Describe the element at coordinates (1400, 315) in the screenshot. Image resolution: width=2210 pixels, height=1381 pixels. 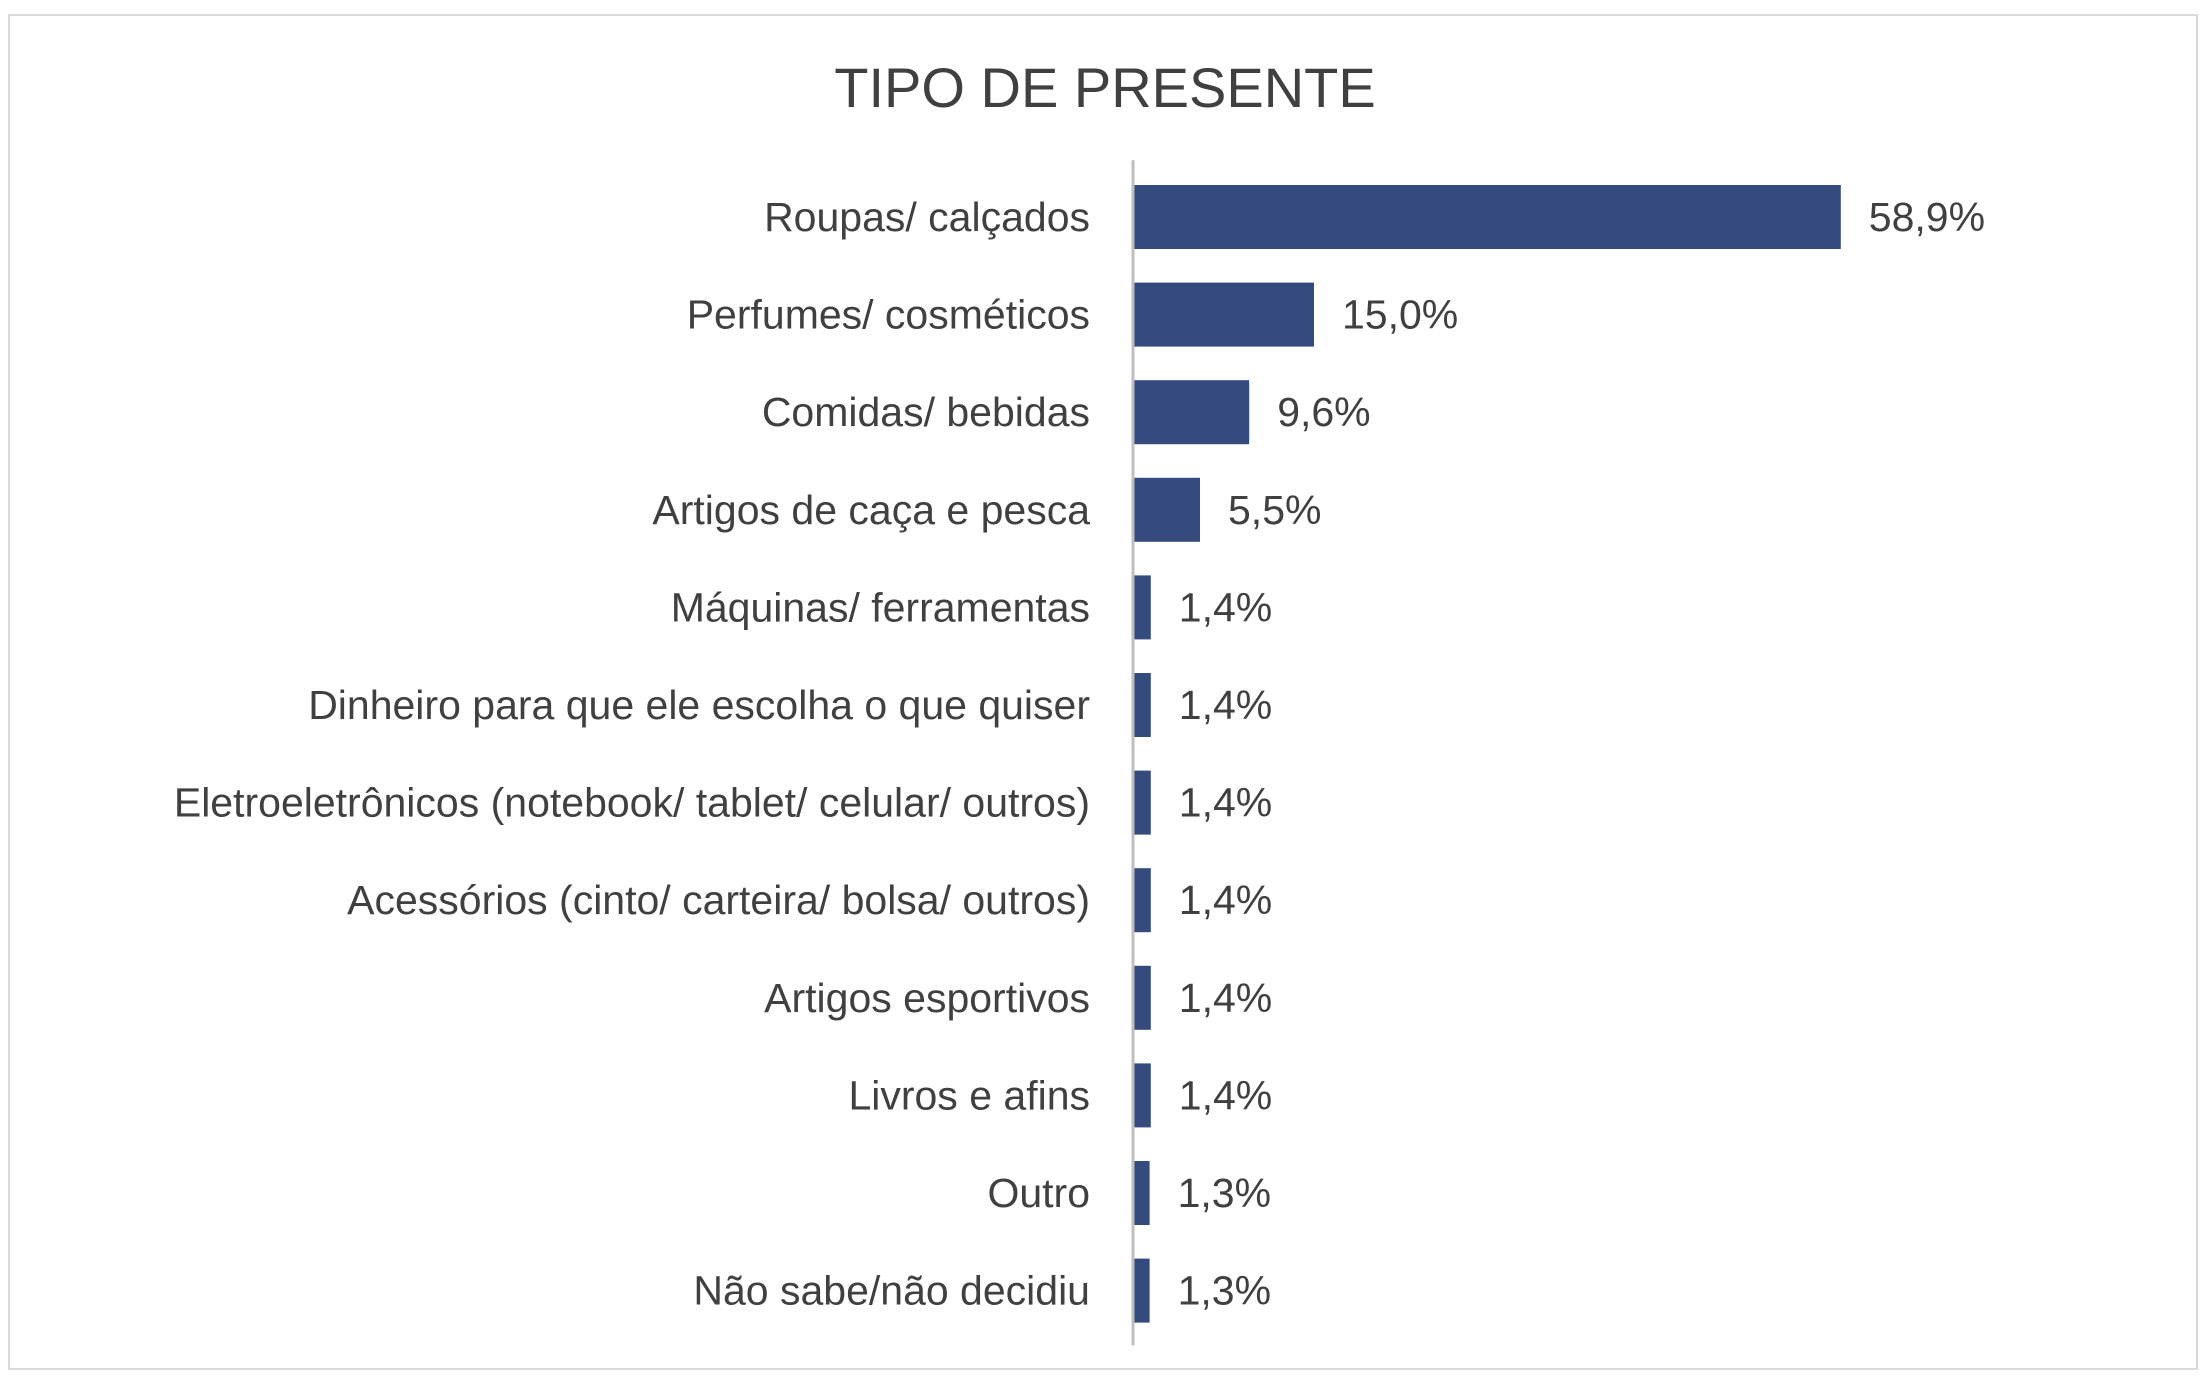
I see `value-label-2: 15,0%` at that location.